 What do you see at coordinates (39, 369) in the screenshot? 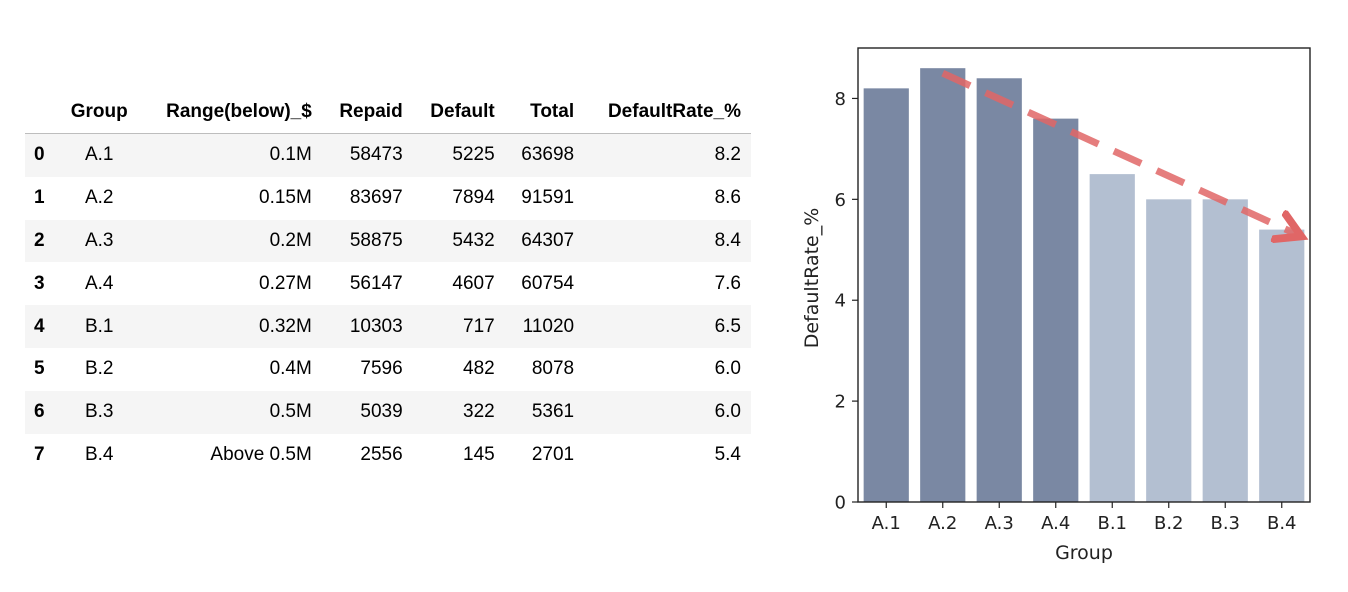
I see `row-index: 5` at bounding box center [39, 369].